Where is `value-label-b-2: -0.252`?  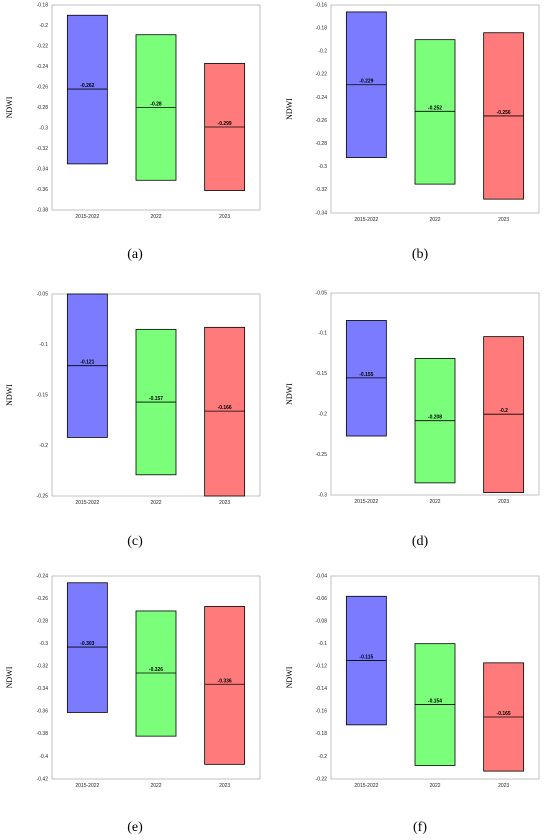
value-label-b-2: -0.252 is located at coordinates (435, 108).